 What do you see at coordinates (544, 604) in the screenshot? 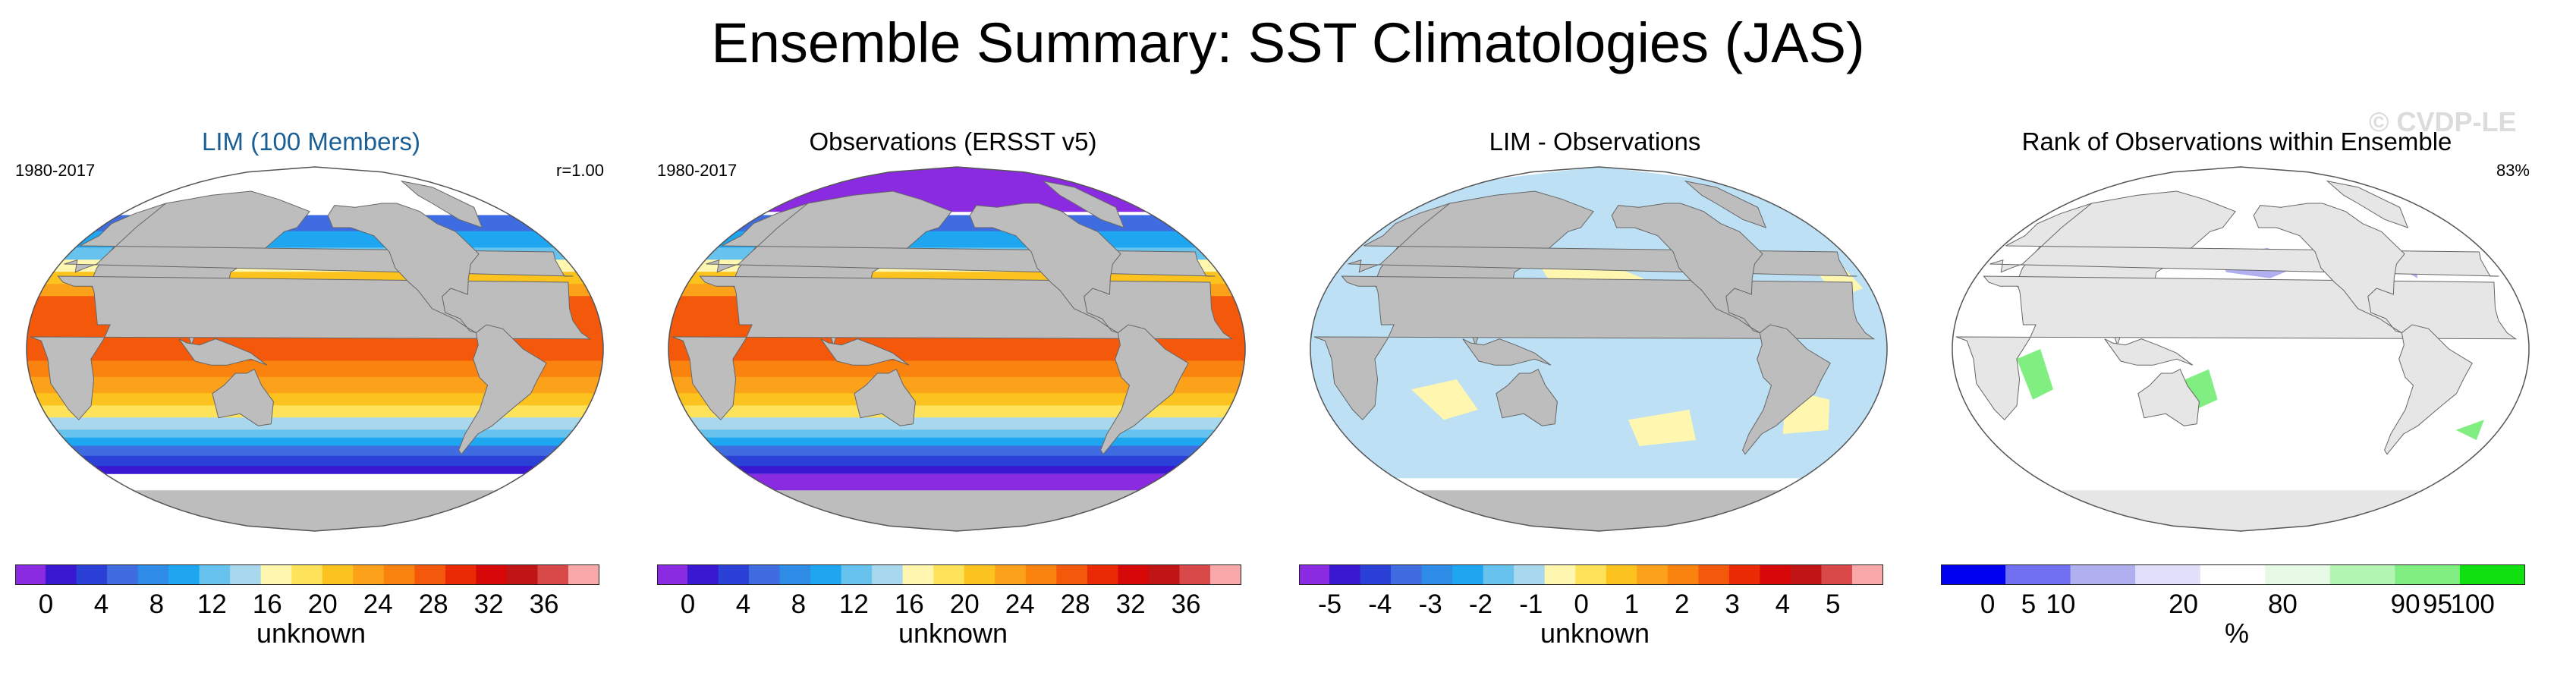
I see `colorbar-tick-label: 36` at bounding box center [544, 604].